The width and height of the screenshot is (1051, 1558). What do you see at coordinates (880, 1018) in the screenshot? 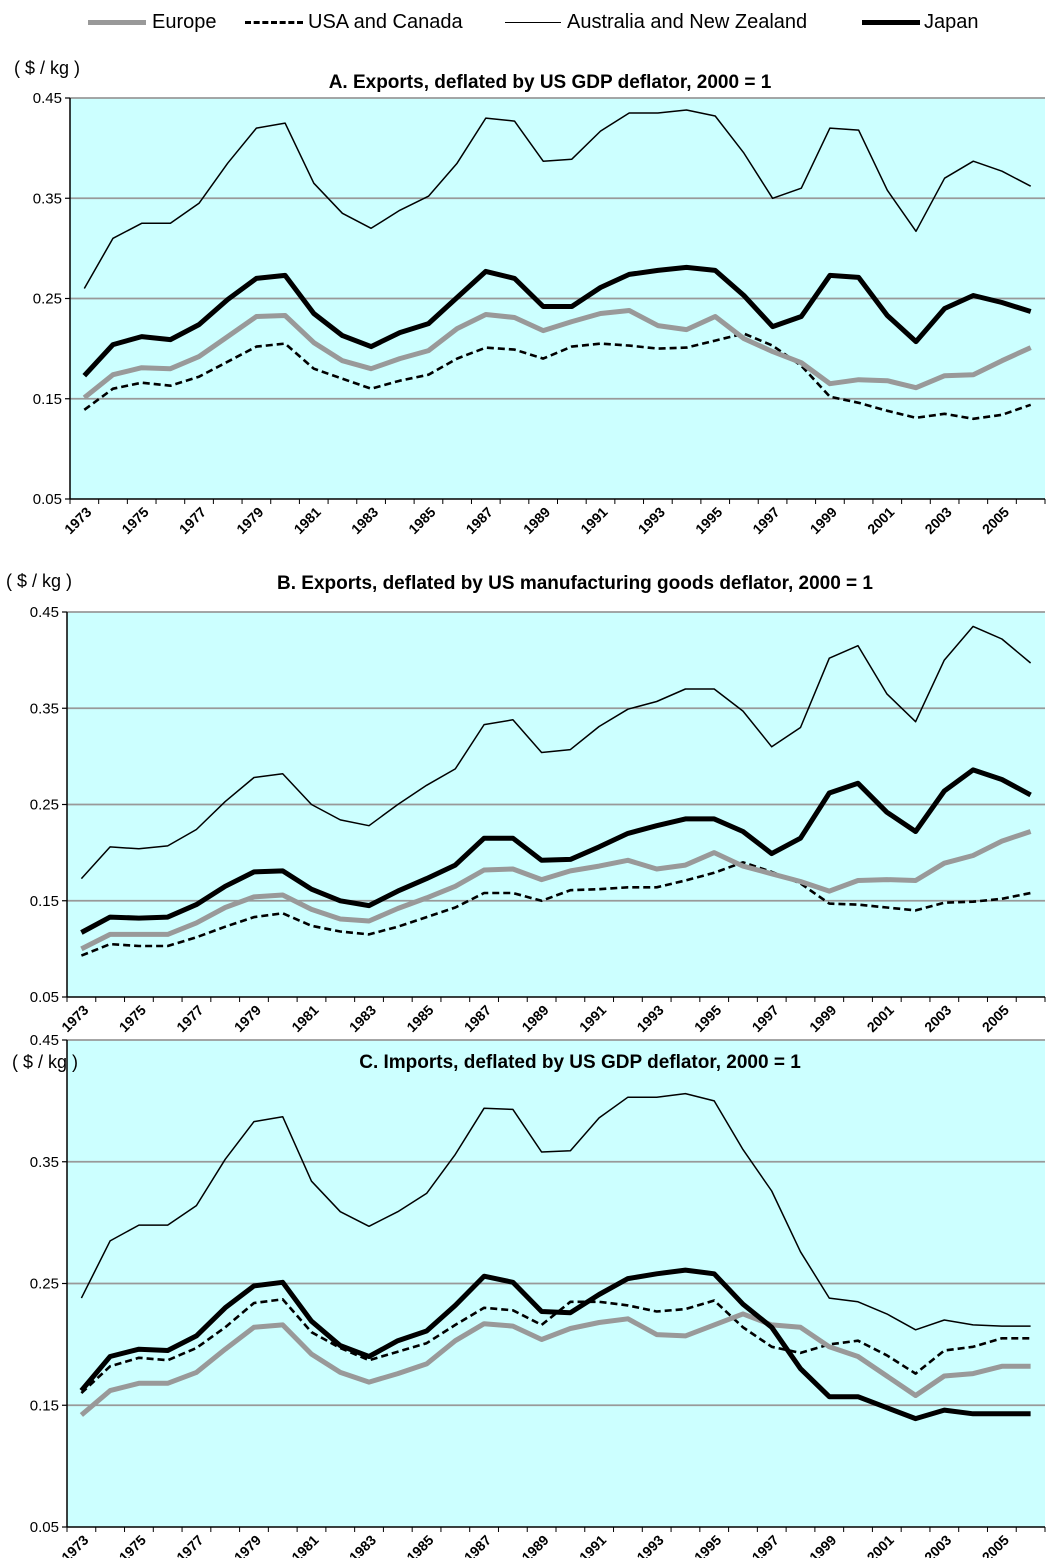
I see `chart-b-x-tick-label: 2001` at bounding box center [880, 1018].